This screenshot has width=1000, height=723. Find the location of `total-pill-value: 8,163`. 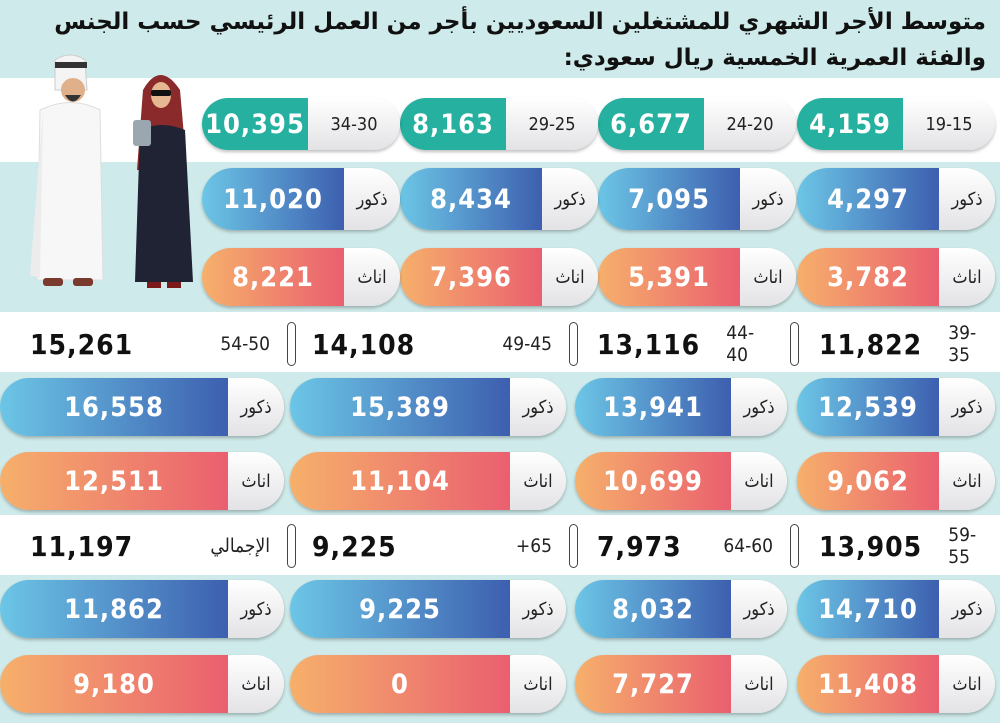

total-pill-value: 8,163 is located at coordinates (453, 124).